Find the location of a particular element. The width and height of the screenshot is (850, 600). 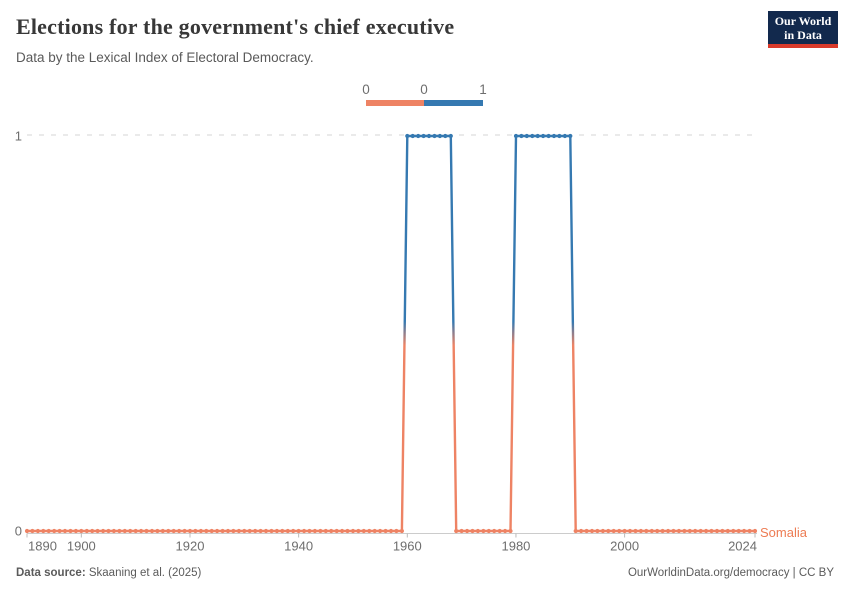

data-source-label: Data source: is located at coordinates (51, 573).